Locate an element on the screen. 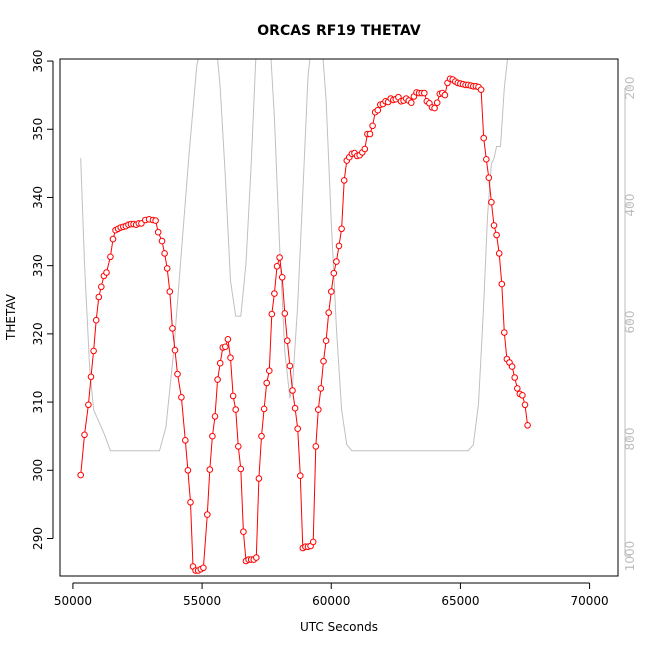  y-axis: 290 300 310 320 330 340 350 360 is located at coordinates (42, 300).